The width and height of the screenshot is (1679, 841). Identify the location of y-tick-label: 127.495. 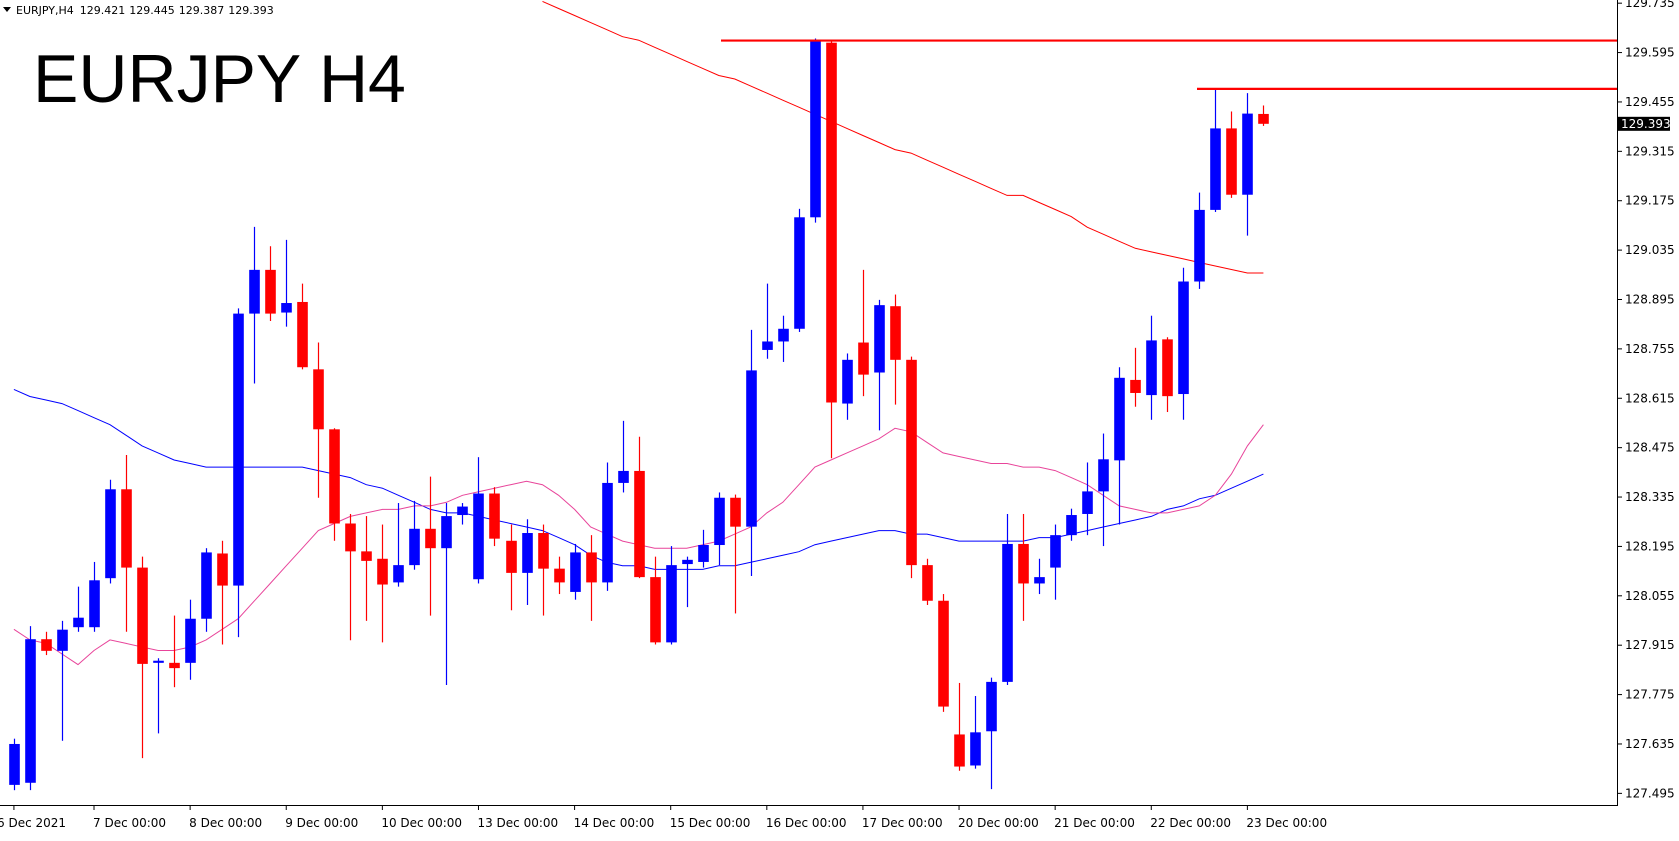
(1650, 793).